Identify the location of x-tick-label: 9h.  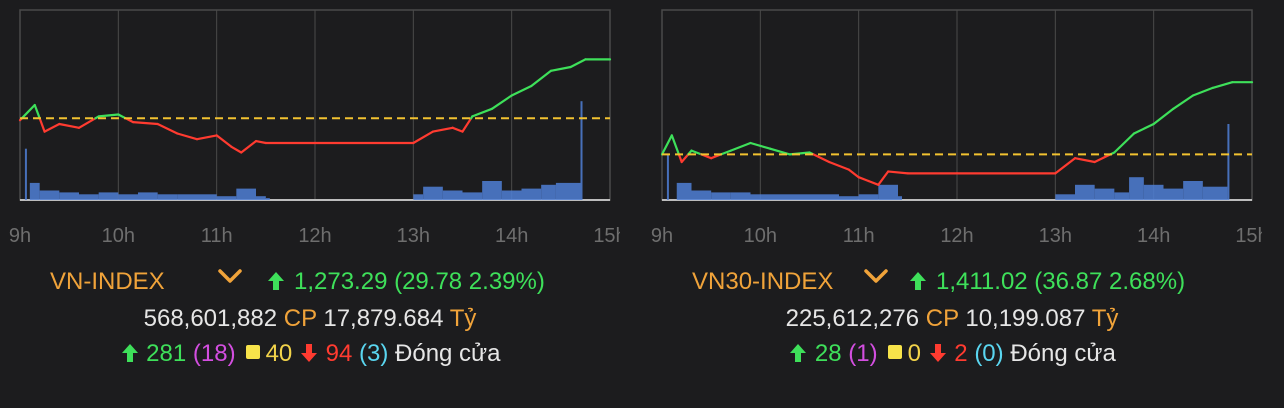
(20, 236).